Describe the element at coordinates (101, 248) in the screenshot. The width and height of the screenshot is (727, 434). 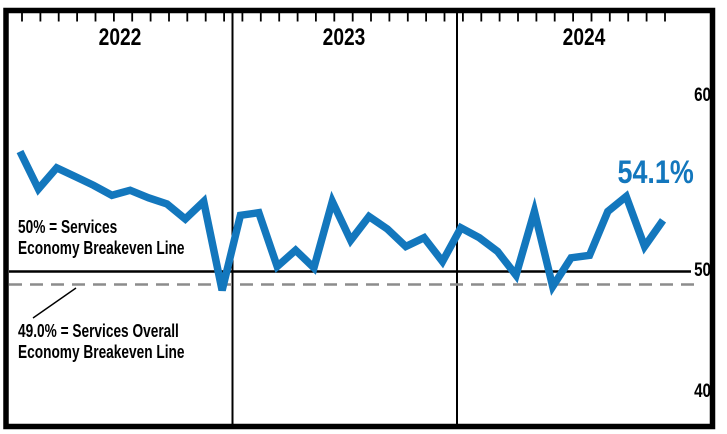
I see `breakeven-50-line2: Economy Breakeven Line` at that location.